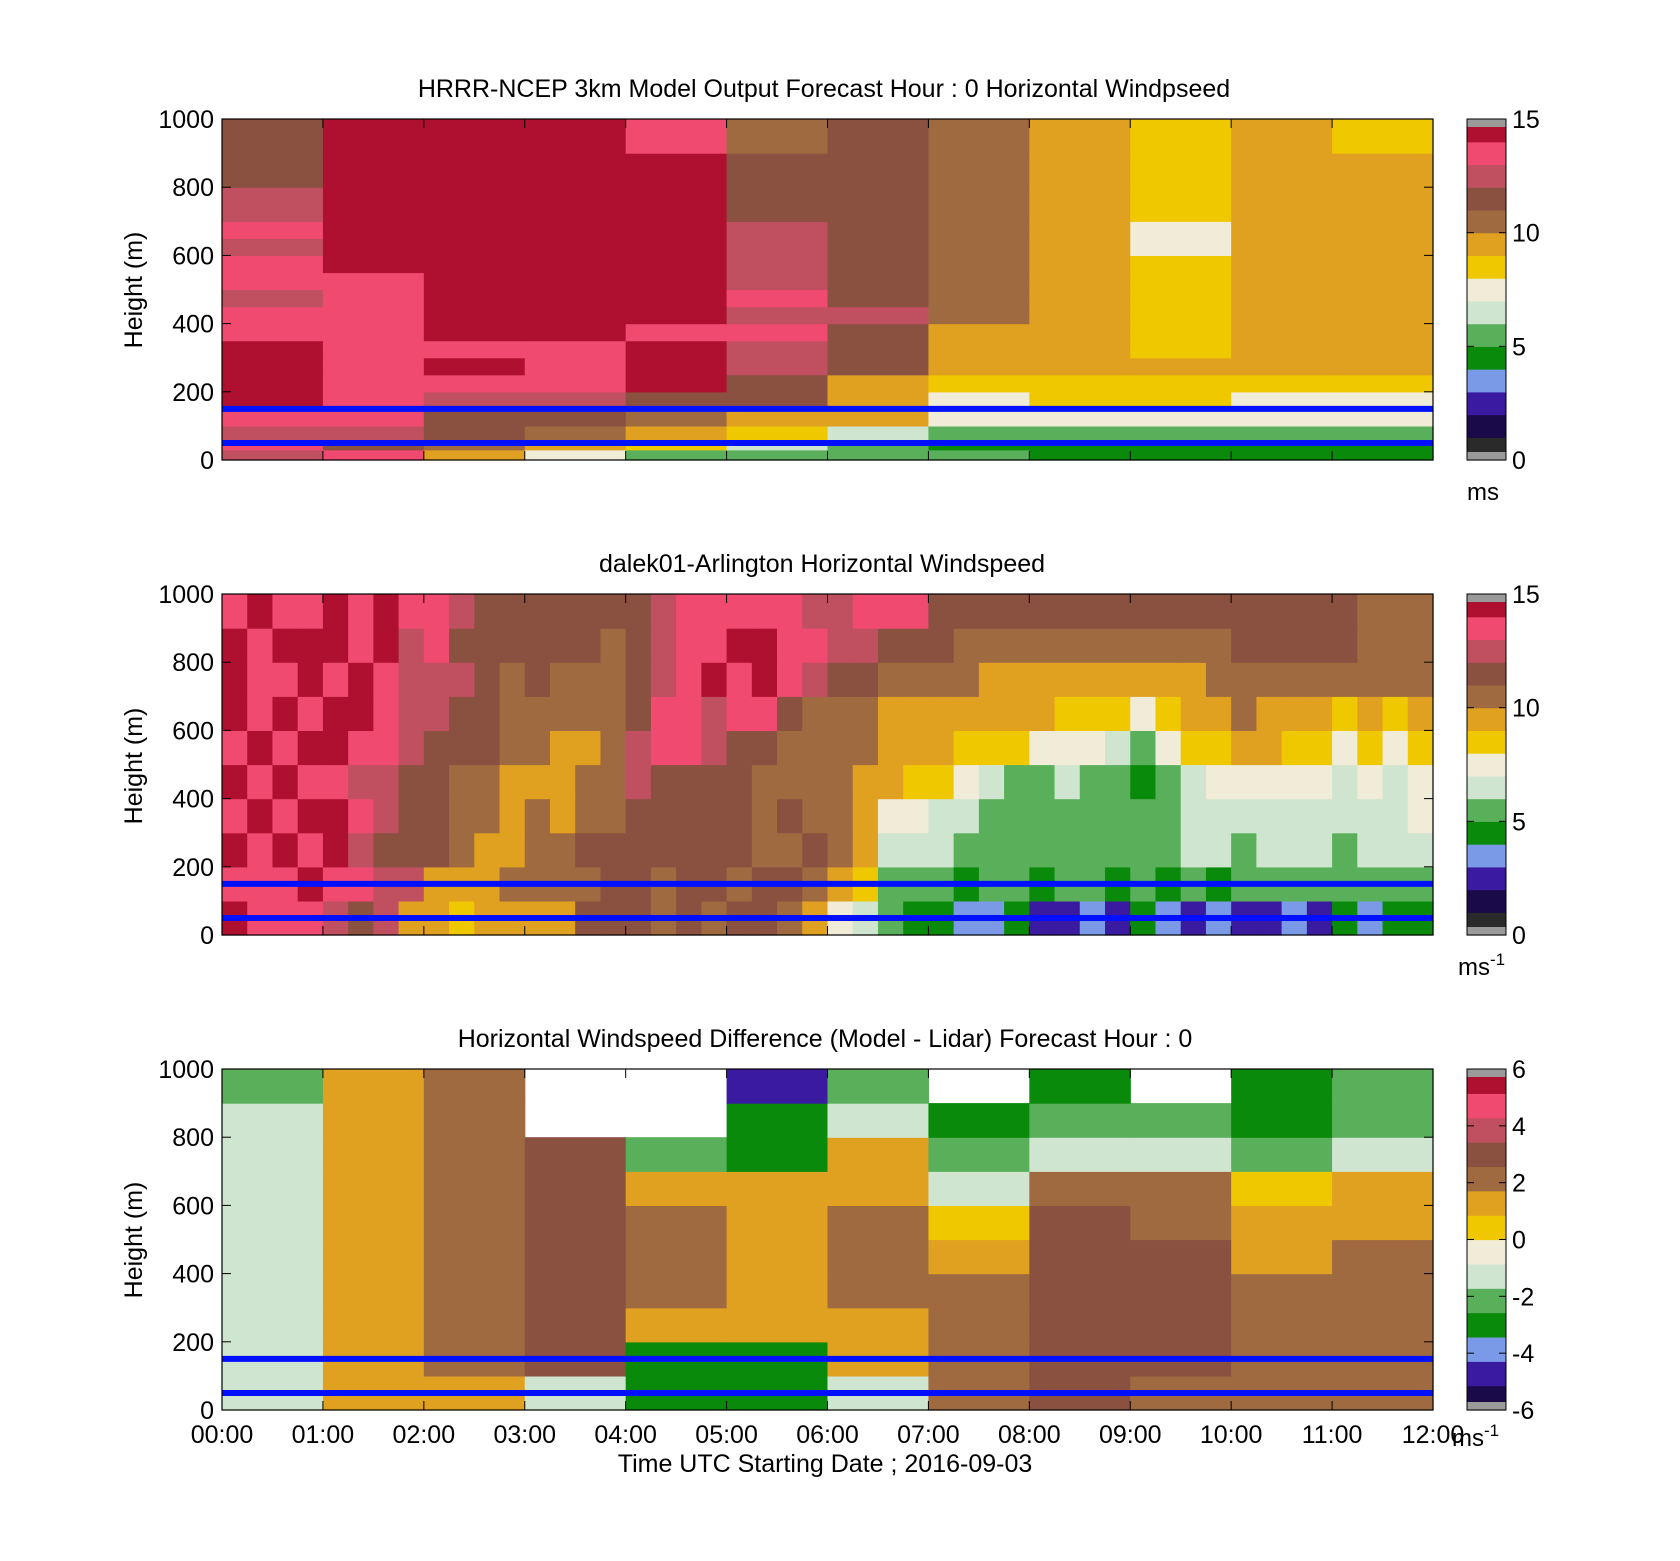 The height and width of the screenshot is (1561, 1680). I want to click on colorbar-tick-label: -6, so click(1523, 1411).